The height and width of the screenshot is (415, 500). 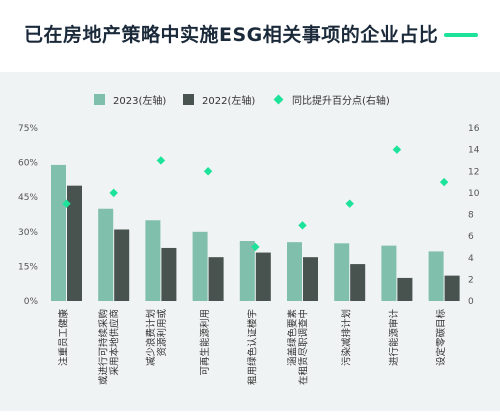 I want to click on left-axis-tick-label: 30%, so click(x=28, y=233).